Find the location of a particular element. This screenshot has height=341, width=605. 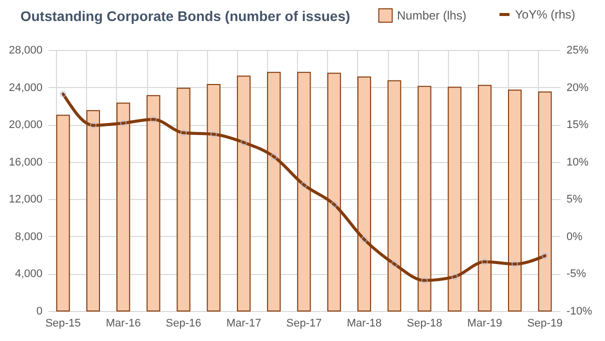

legend-label: Number (lhs) is located at coordinates (431, 15).